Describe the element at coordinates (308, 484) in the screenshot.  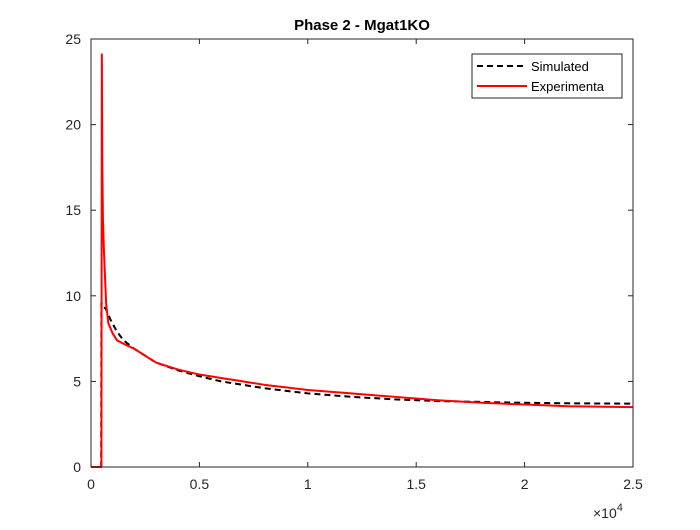
I see `x-tick-label: 1` at that location.